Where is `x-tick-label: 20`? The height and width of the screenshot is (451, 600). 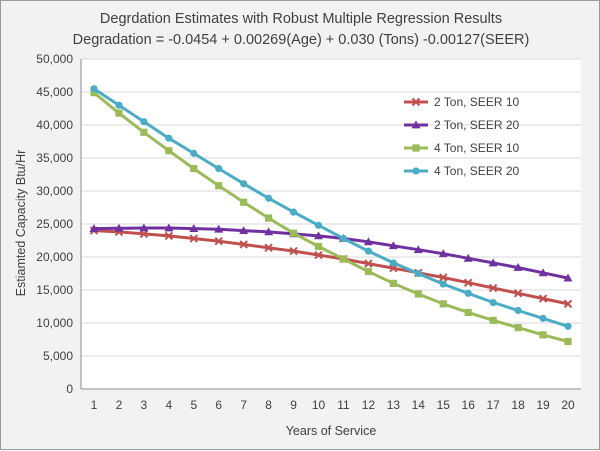
x-tick-label: 20 is located at coordinates (568, 405).